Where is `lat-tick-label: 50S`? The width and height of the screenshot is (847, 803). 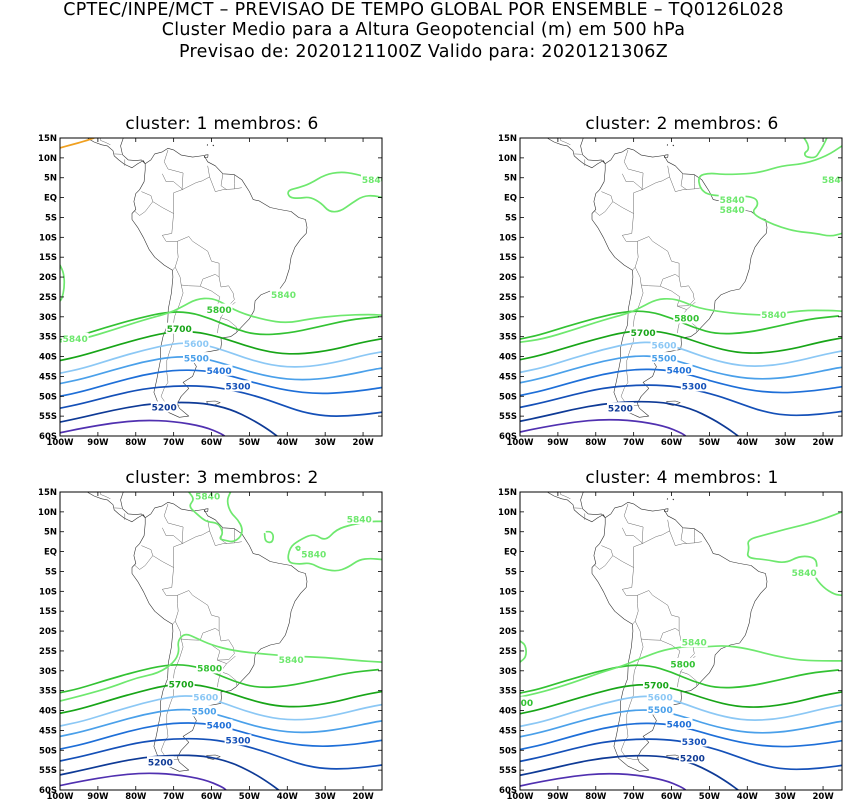 lat-tick-label: 50S is located at coordinates (508, 397).